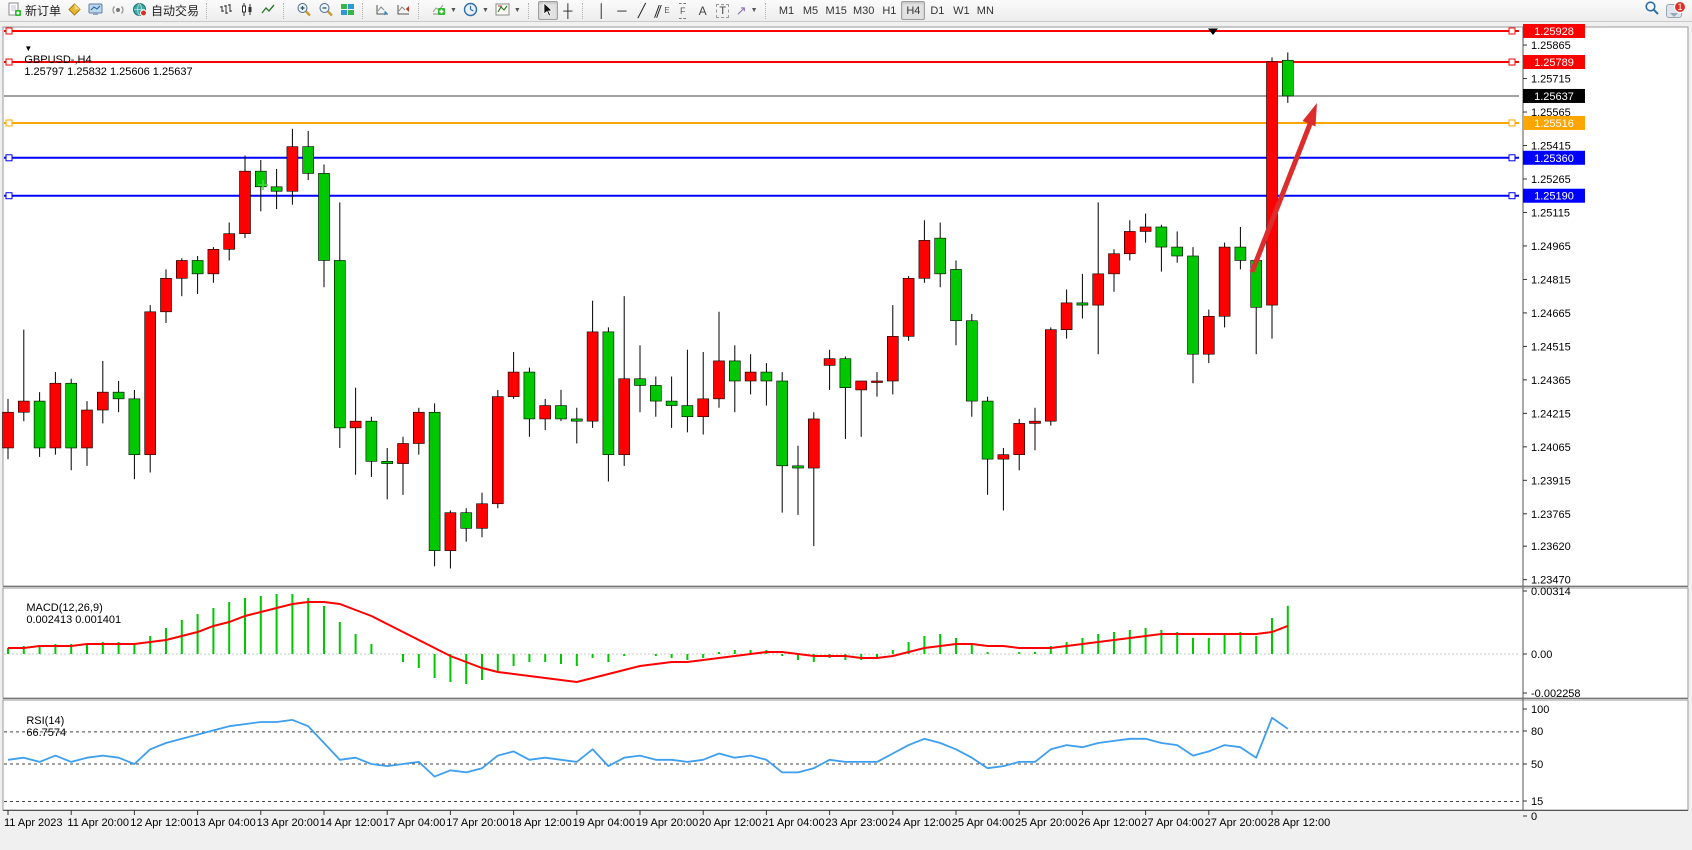 This screenshot has height=850, width=1692. I want to click on rsi-label-row: RSI(14) 66.7574, so click(37, 727).